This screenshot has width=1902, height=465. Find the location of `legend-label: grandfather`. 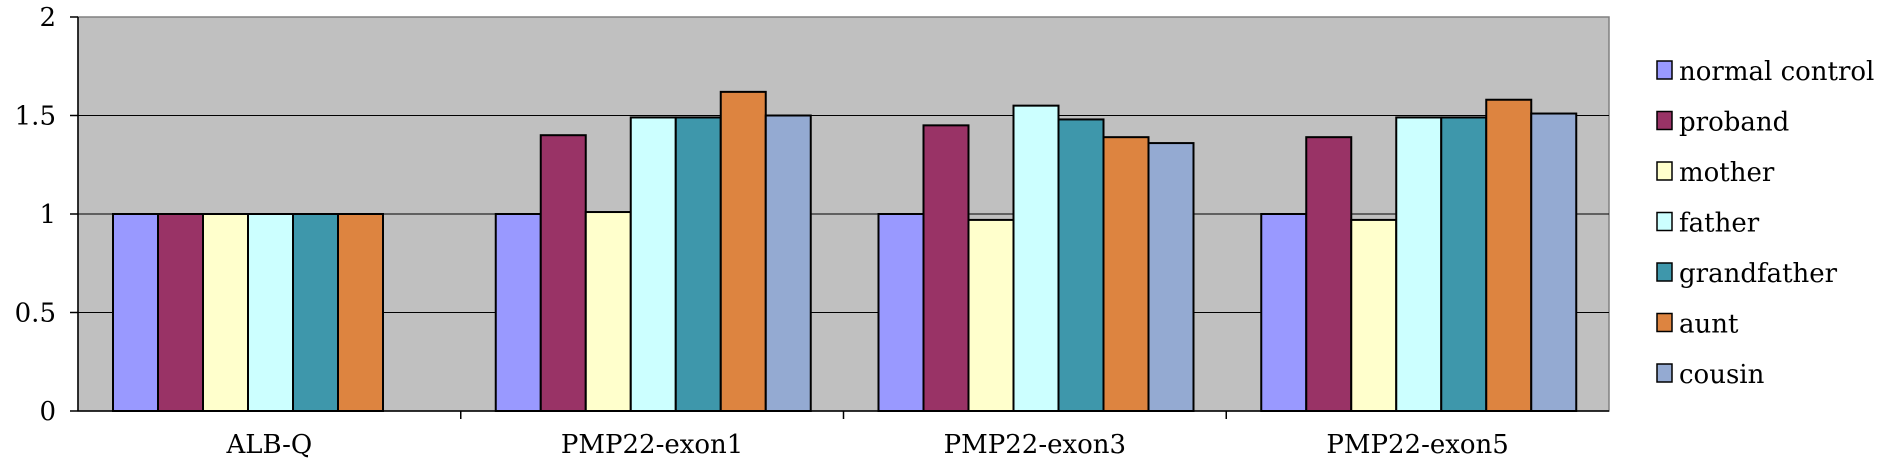

legend-label: grandfather is located at coordinates (1758, 274).